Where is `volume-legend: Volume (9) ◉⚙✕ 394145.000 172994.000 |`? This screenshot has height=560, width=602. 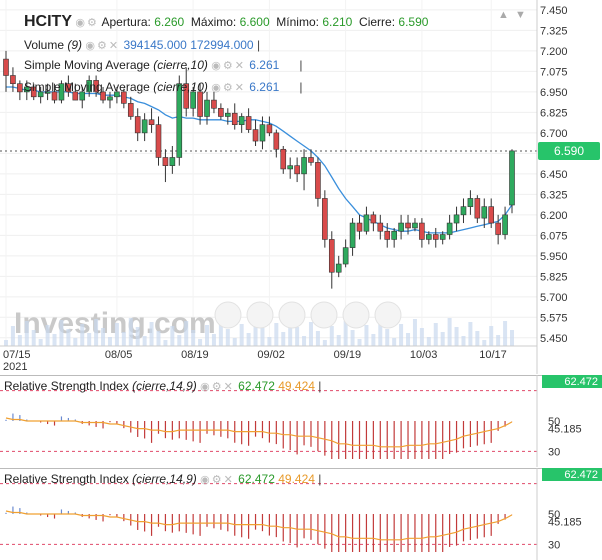
volume-legend: Volume (9) ◉⚙✕ 394145.000 172994.000 | is located at coordinates (142, 45).